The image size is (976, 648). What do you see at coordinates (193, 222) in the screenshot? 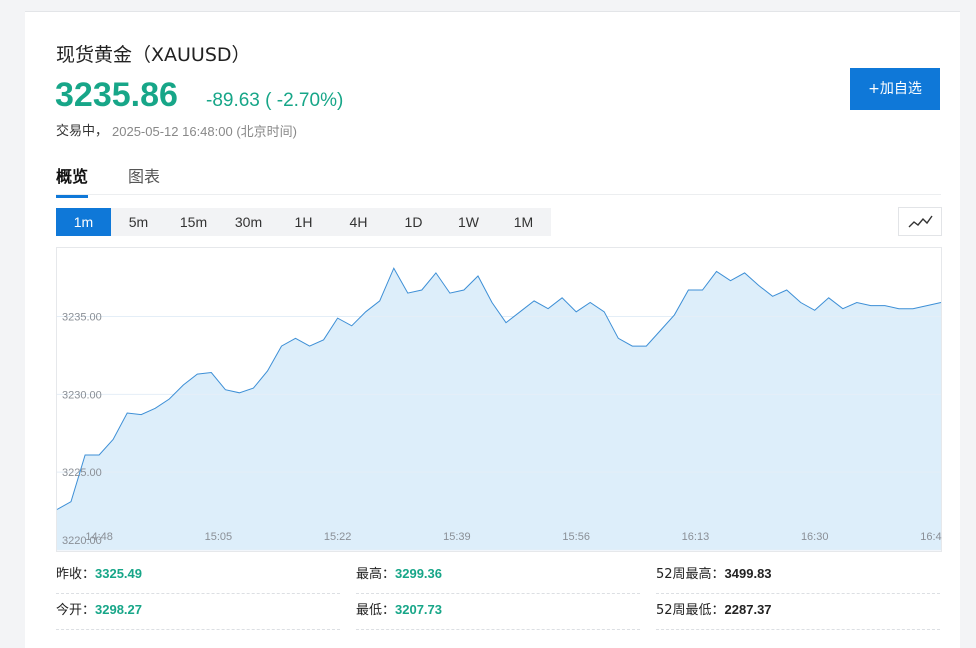
I see `interval-button: 15m` at bounding box center [193, 222].